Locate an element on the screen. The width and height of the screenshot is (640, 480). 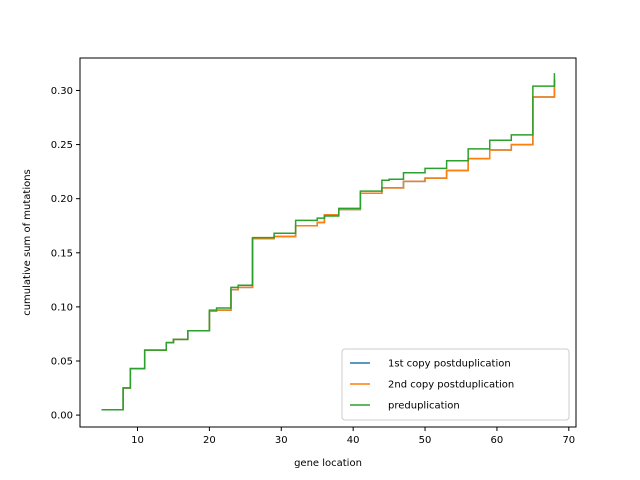
y-tick-label: 0.05 is located at coordinates (62, 361).